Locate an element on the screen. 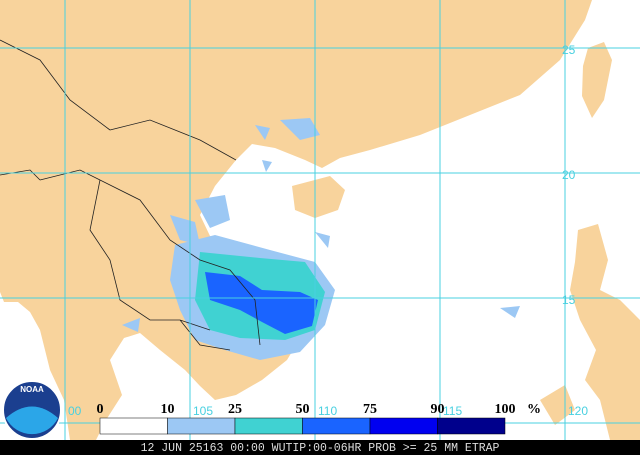 The width and height of the screenshot is (640, 455). legend-unit: % is located at coordinates (534, 409).